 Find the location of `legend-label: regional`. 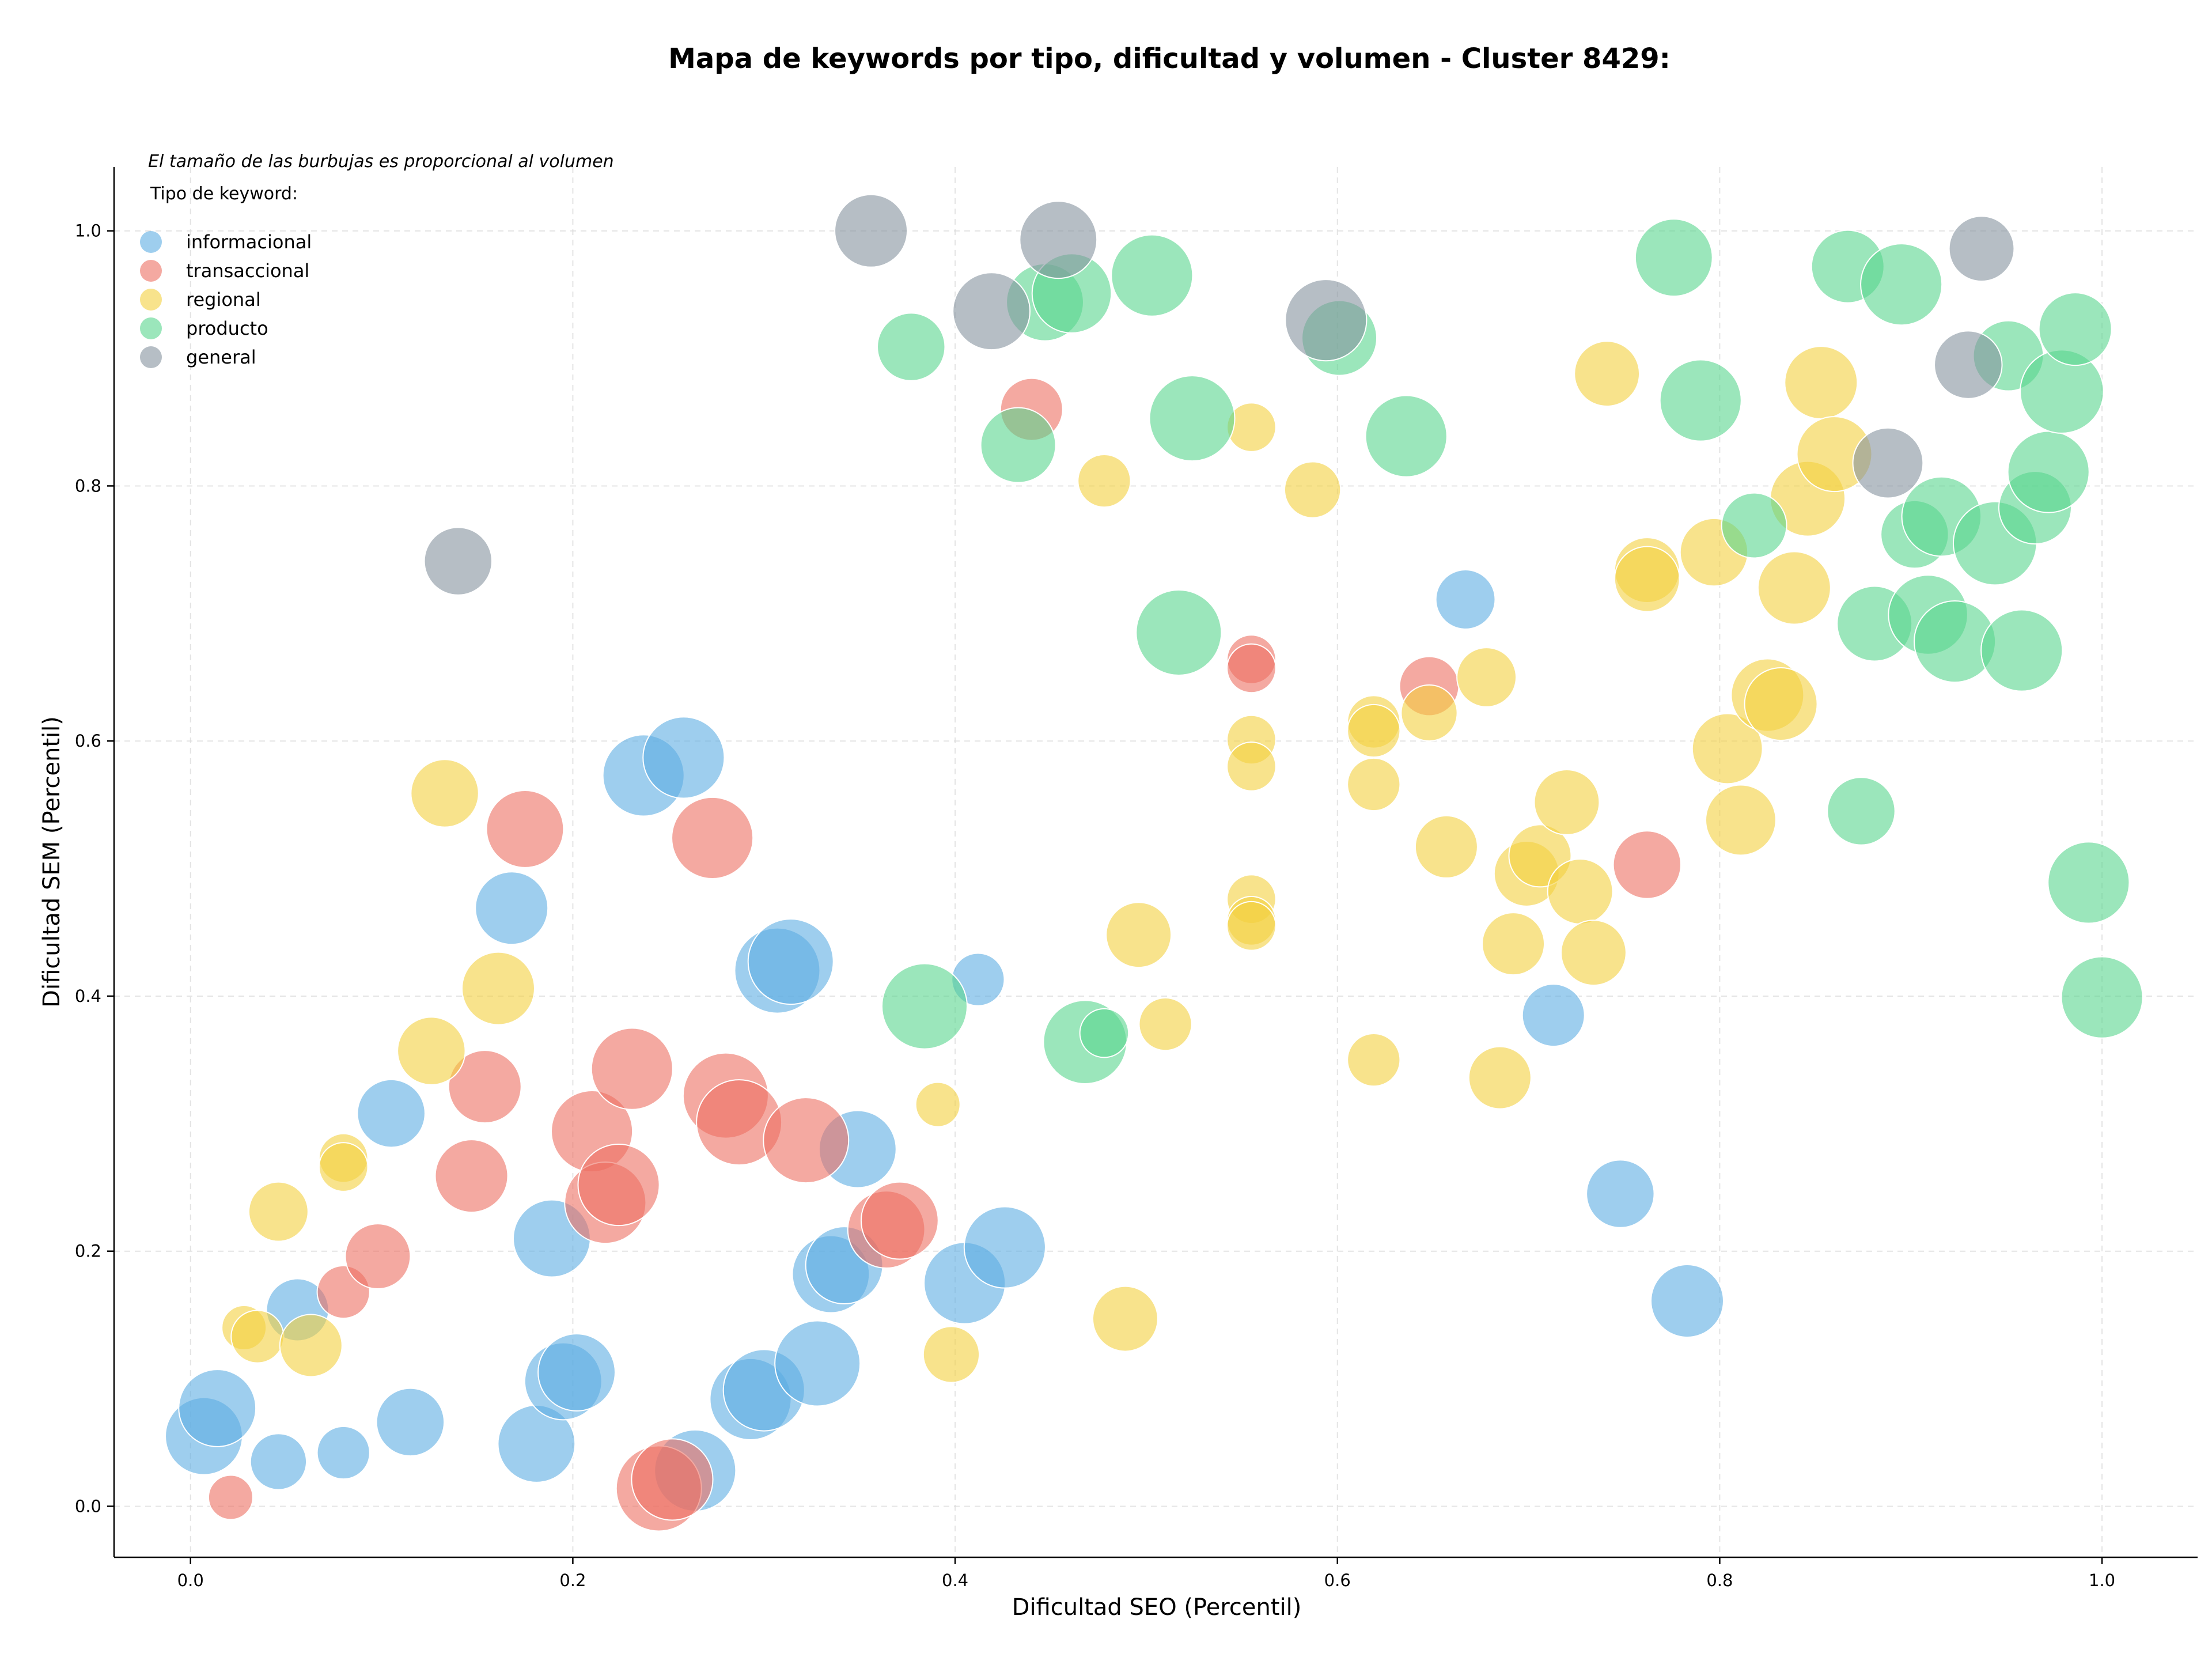

legend-label: regional is located at coordinates (223, 300).